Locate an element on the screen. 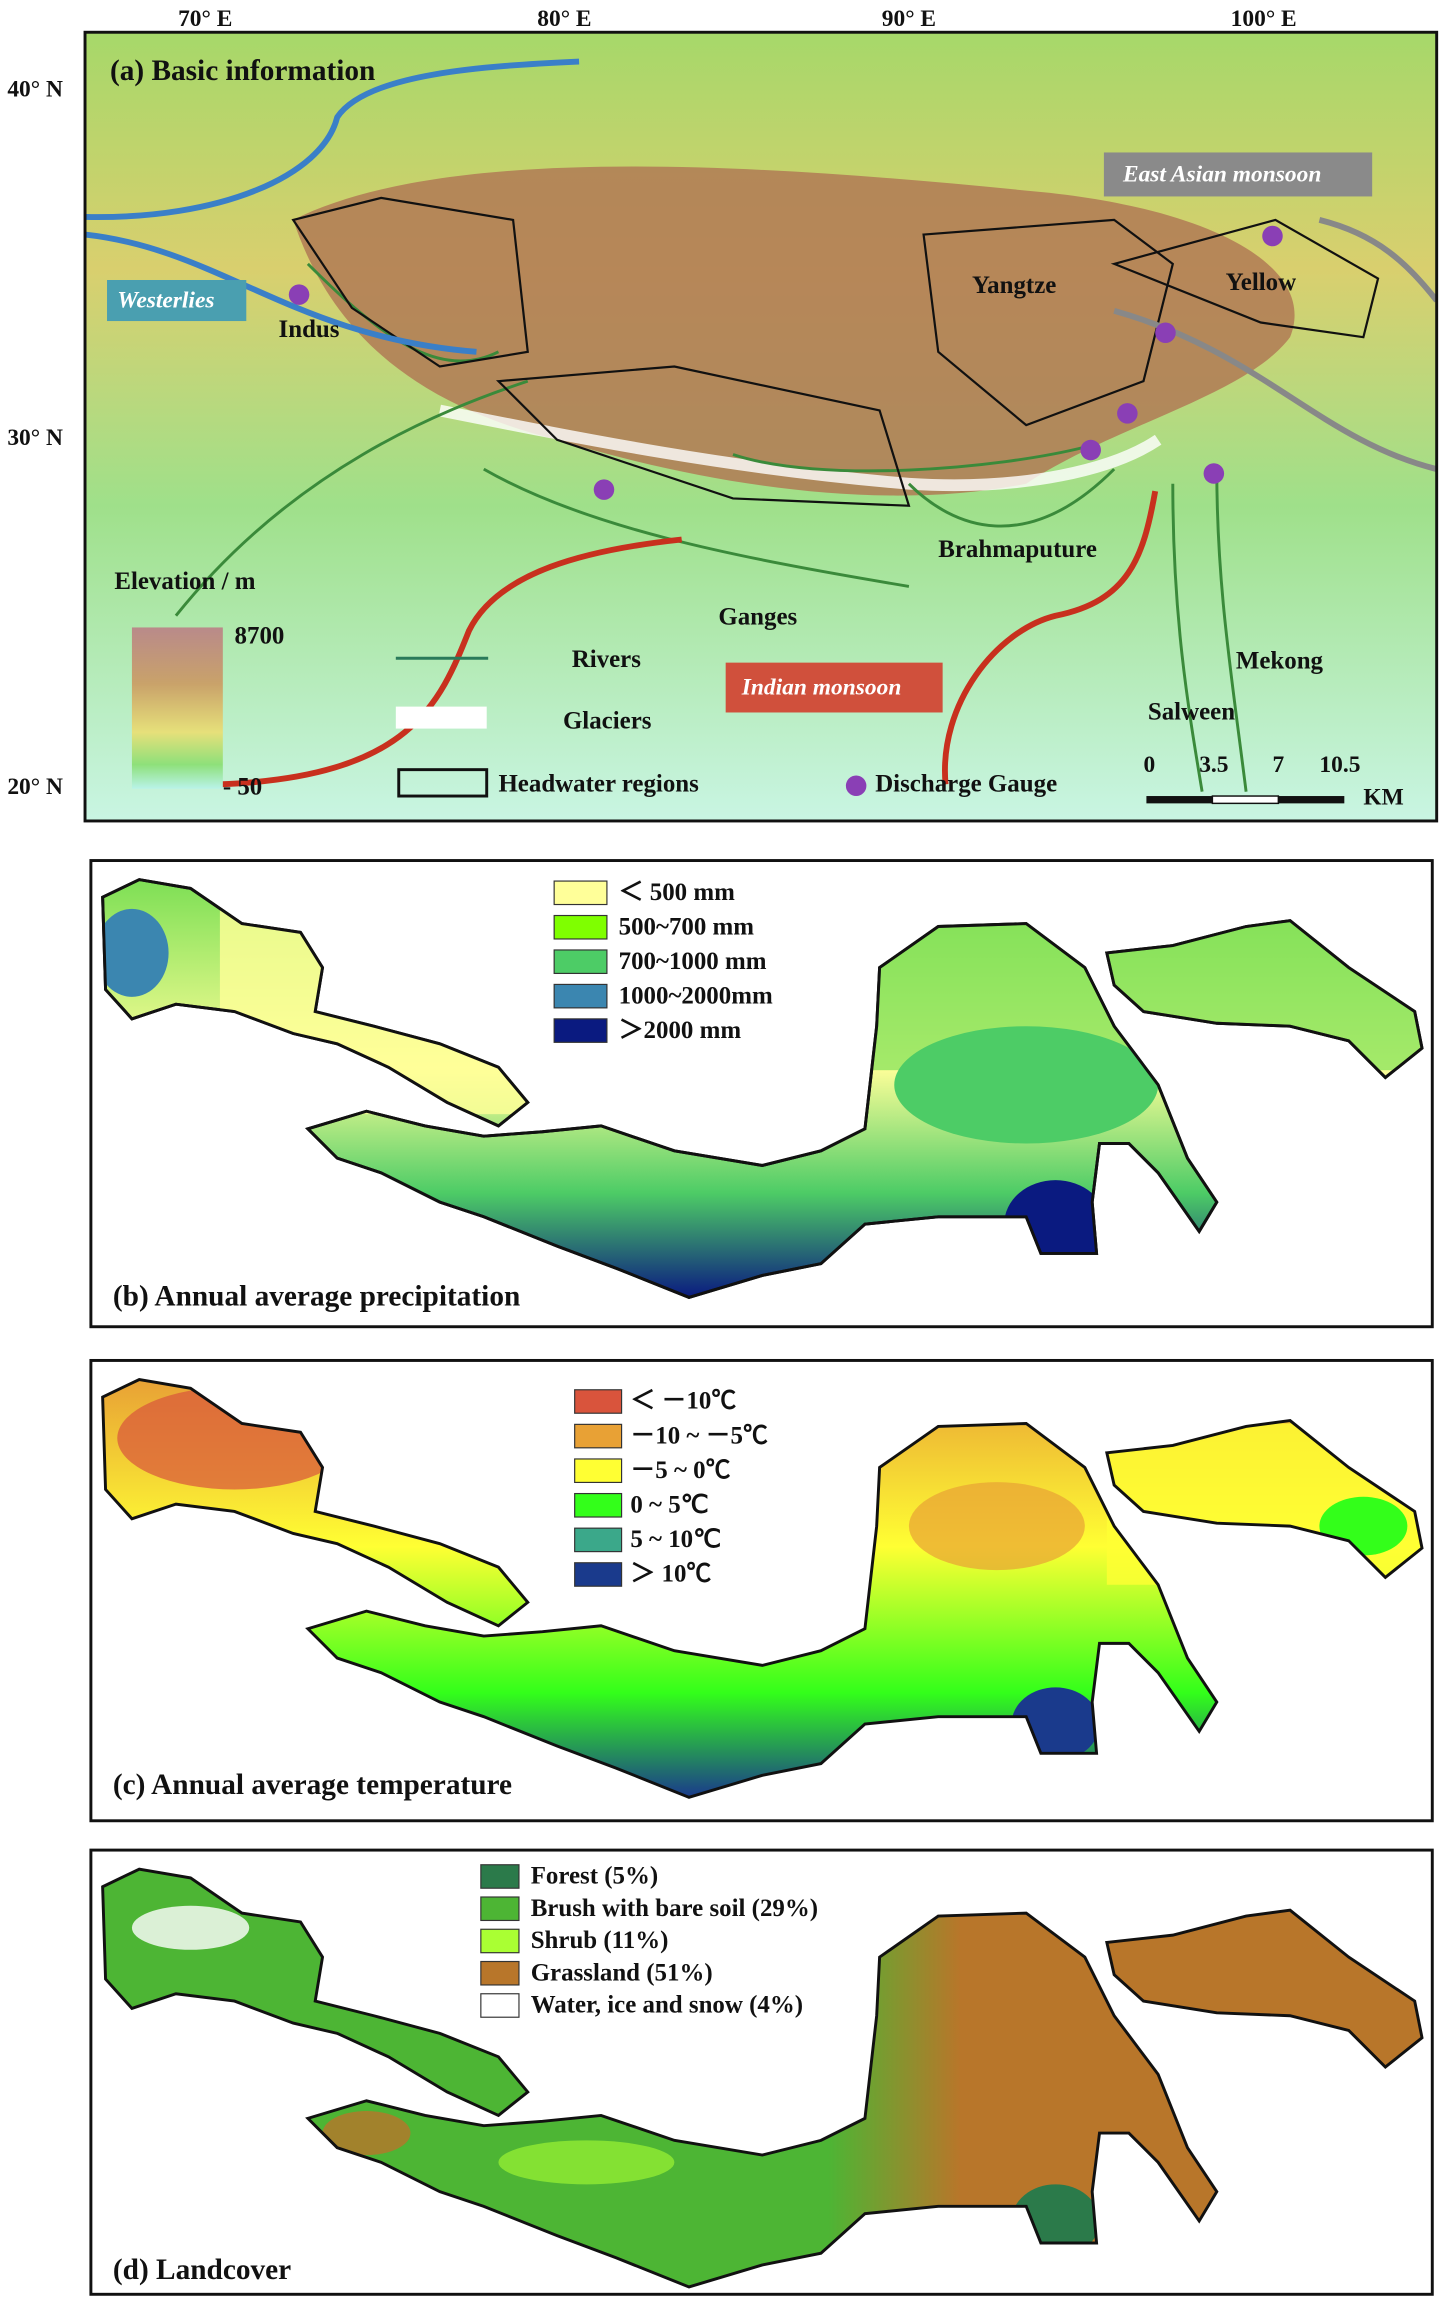 The image size is (1444, 2300). gauge-legend is located at coordinates (856, 786).